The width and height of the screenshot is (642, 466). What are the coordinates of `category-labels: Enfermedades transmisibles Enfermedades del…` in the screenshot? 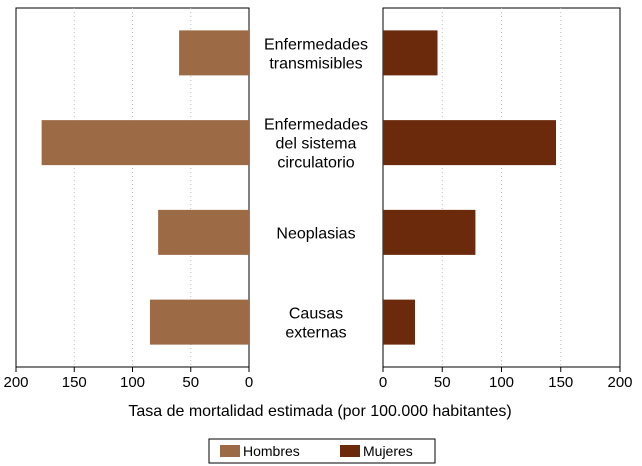 It's located at (316, 188).